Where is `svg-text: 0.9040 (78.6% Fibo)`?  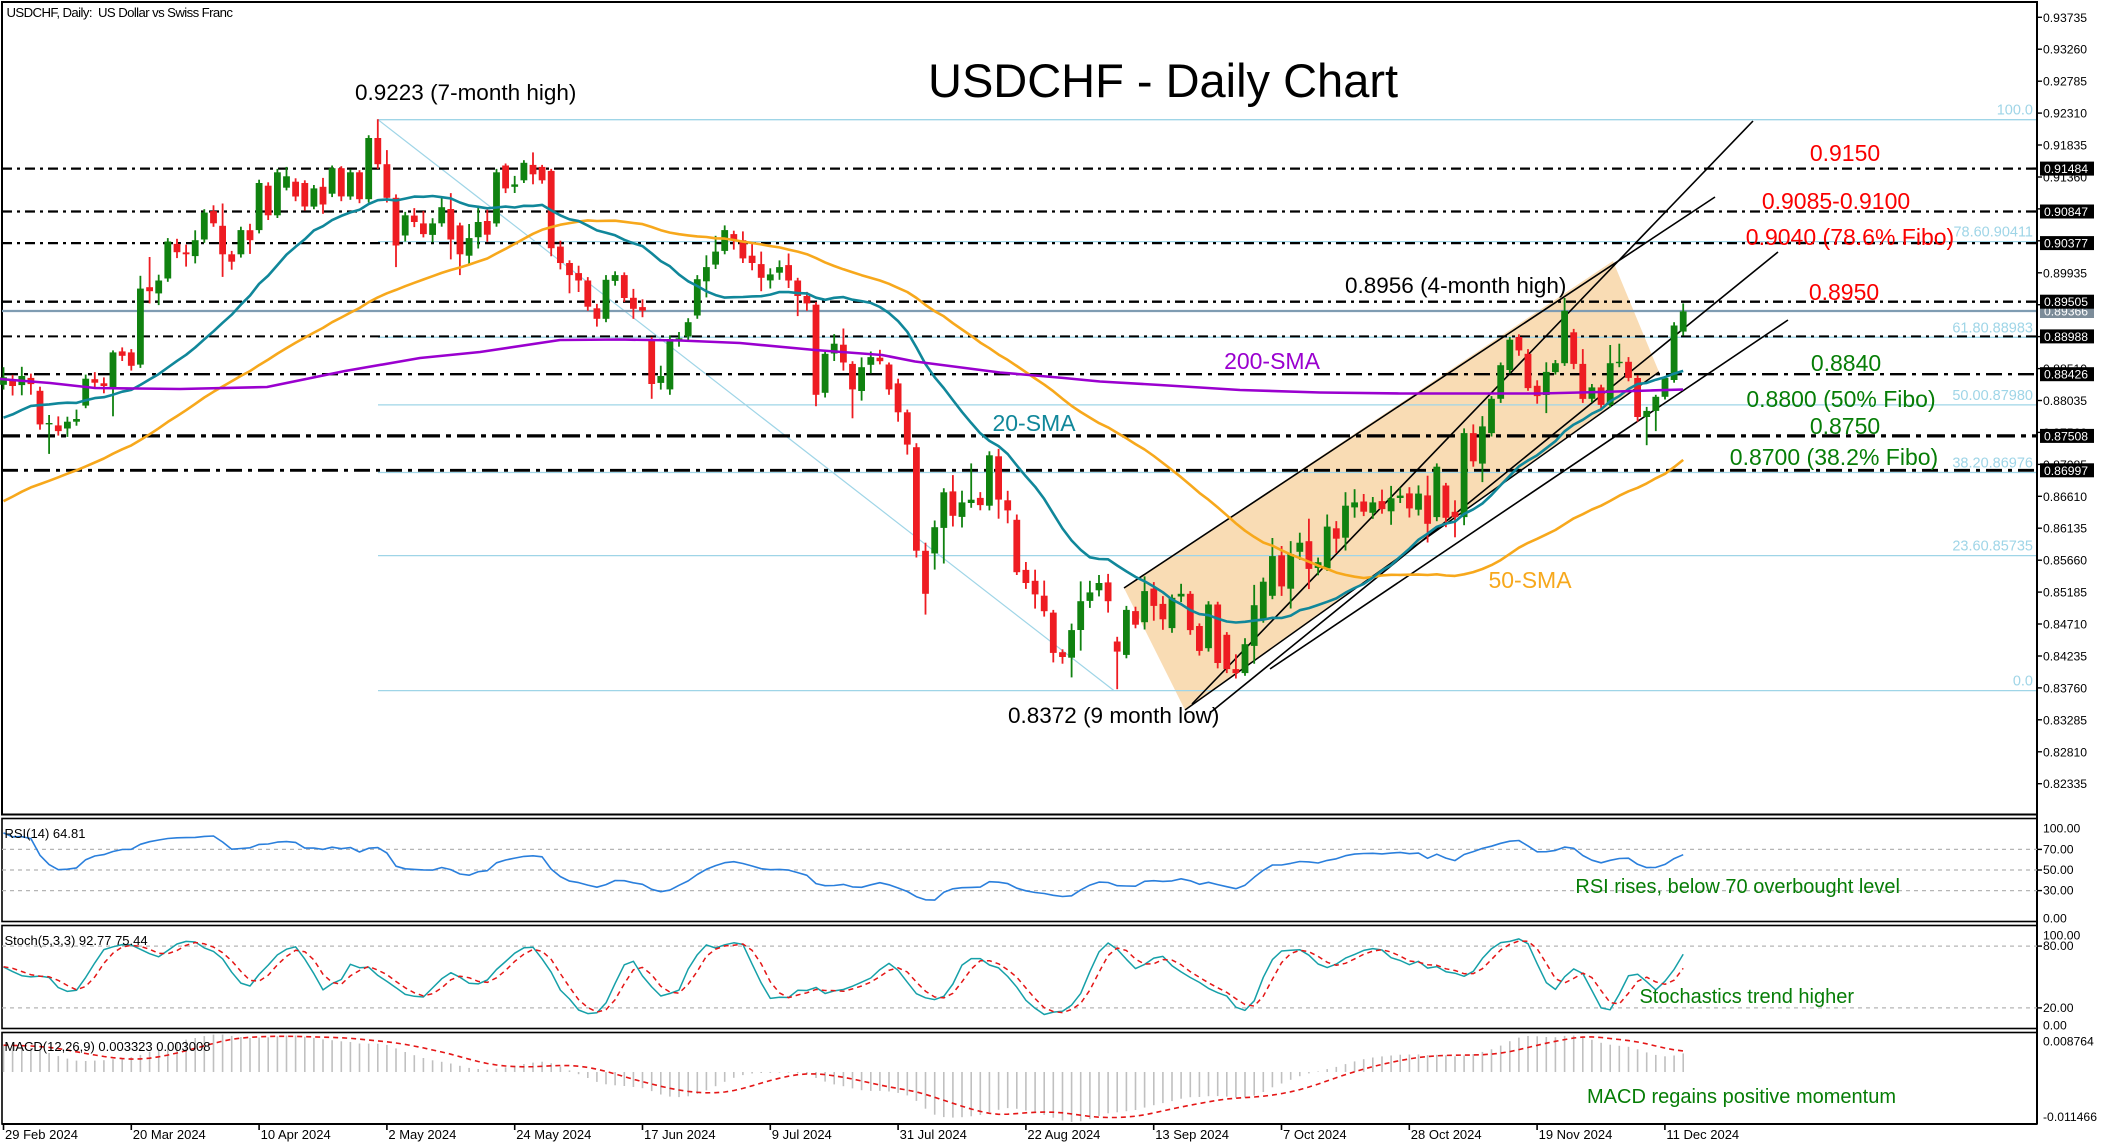 svg-text: 0.9040 (78.6% Fibo) is located at coordinates (1850, 237).